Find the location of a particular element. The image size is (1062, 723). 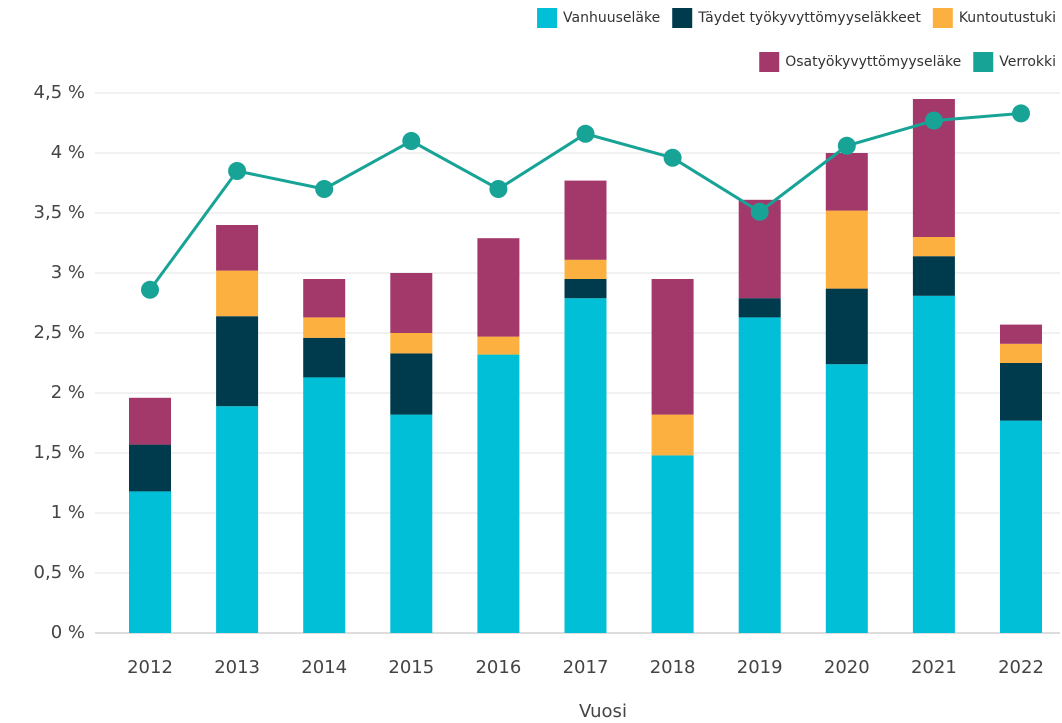

x-tick-label: 2014 is located at coordinates (324, 667).